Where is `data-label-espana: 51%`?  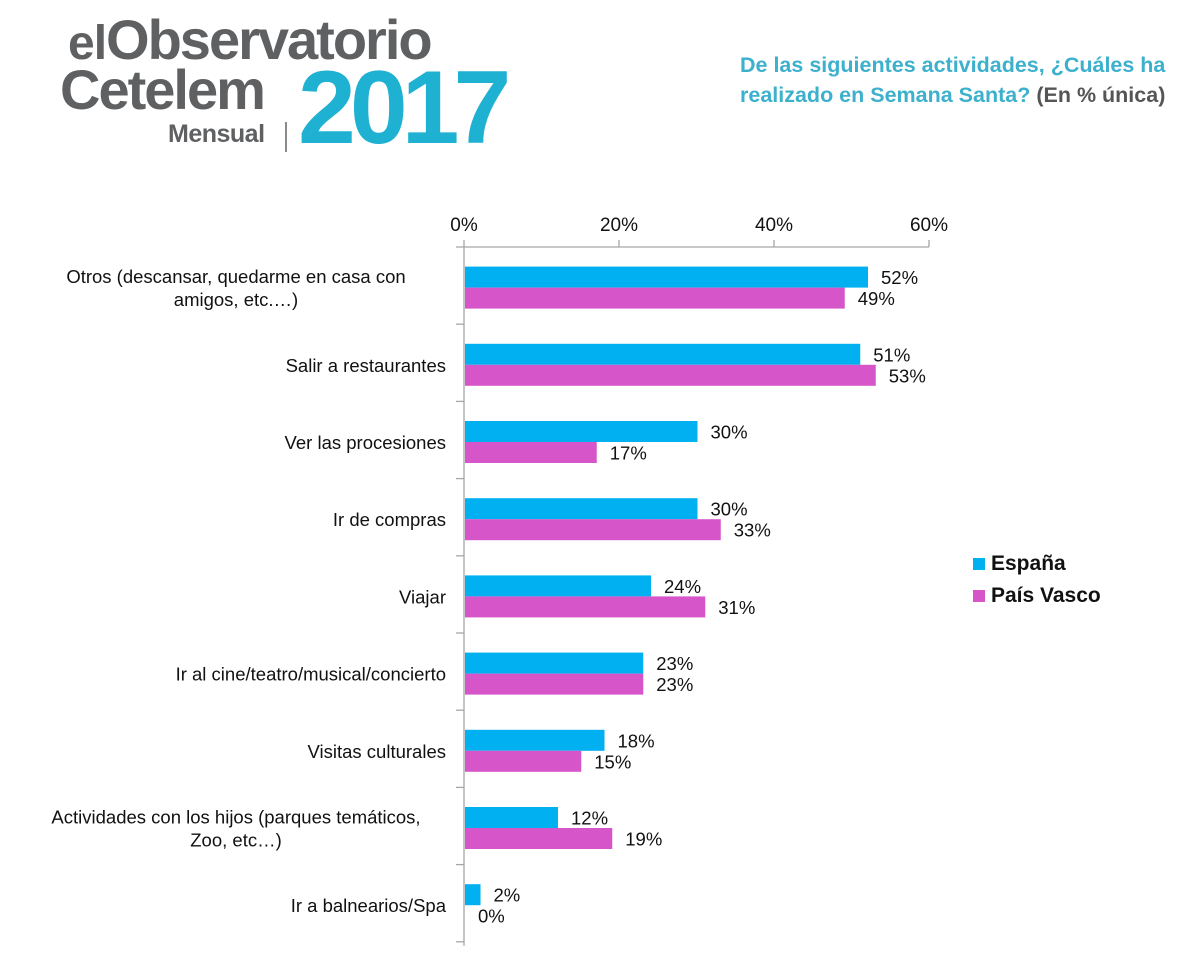 data-label-espana: 51% is located at coordinates (891, 354).